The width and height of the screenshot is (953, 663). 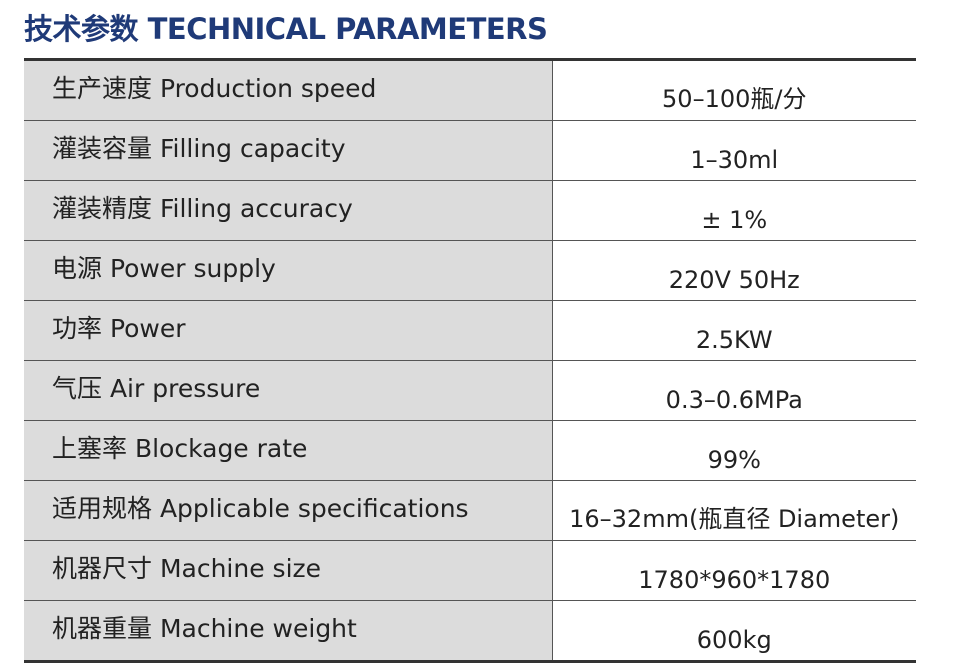 I want to click on label-cell: 机器尺寸 Machine size, so click(x=288, y=570).